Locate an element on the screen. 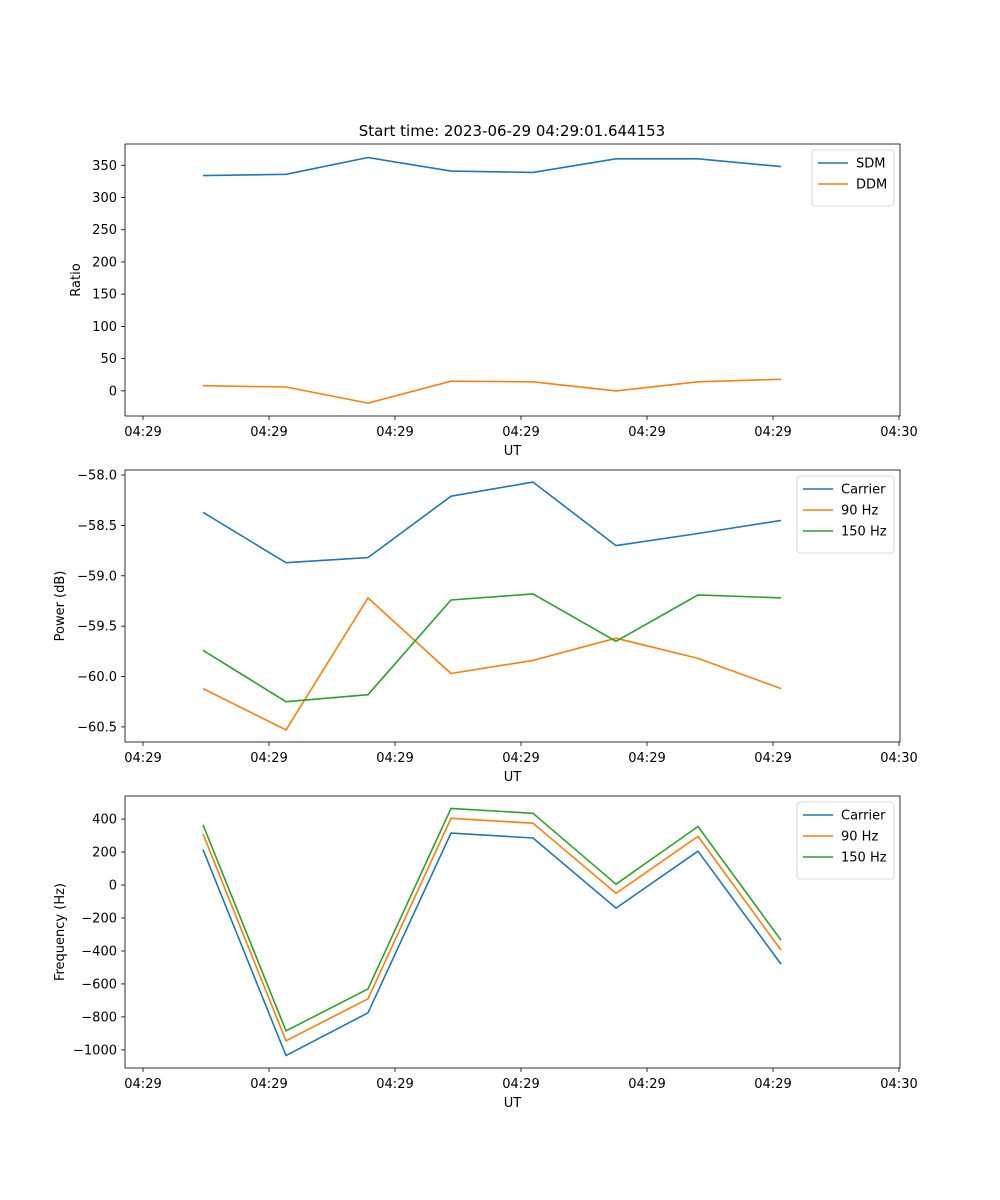  y-tick-label: 350 is located at coordinates (104, 166).